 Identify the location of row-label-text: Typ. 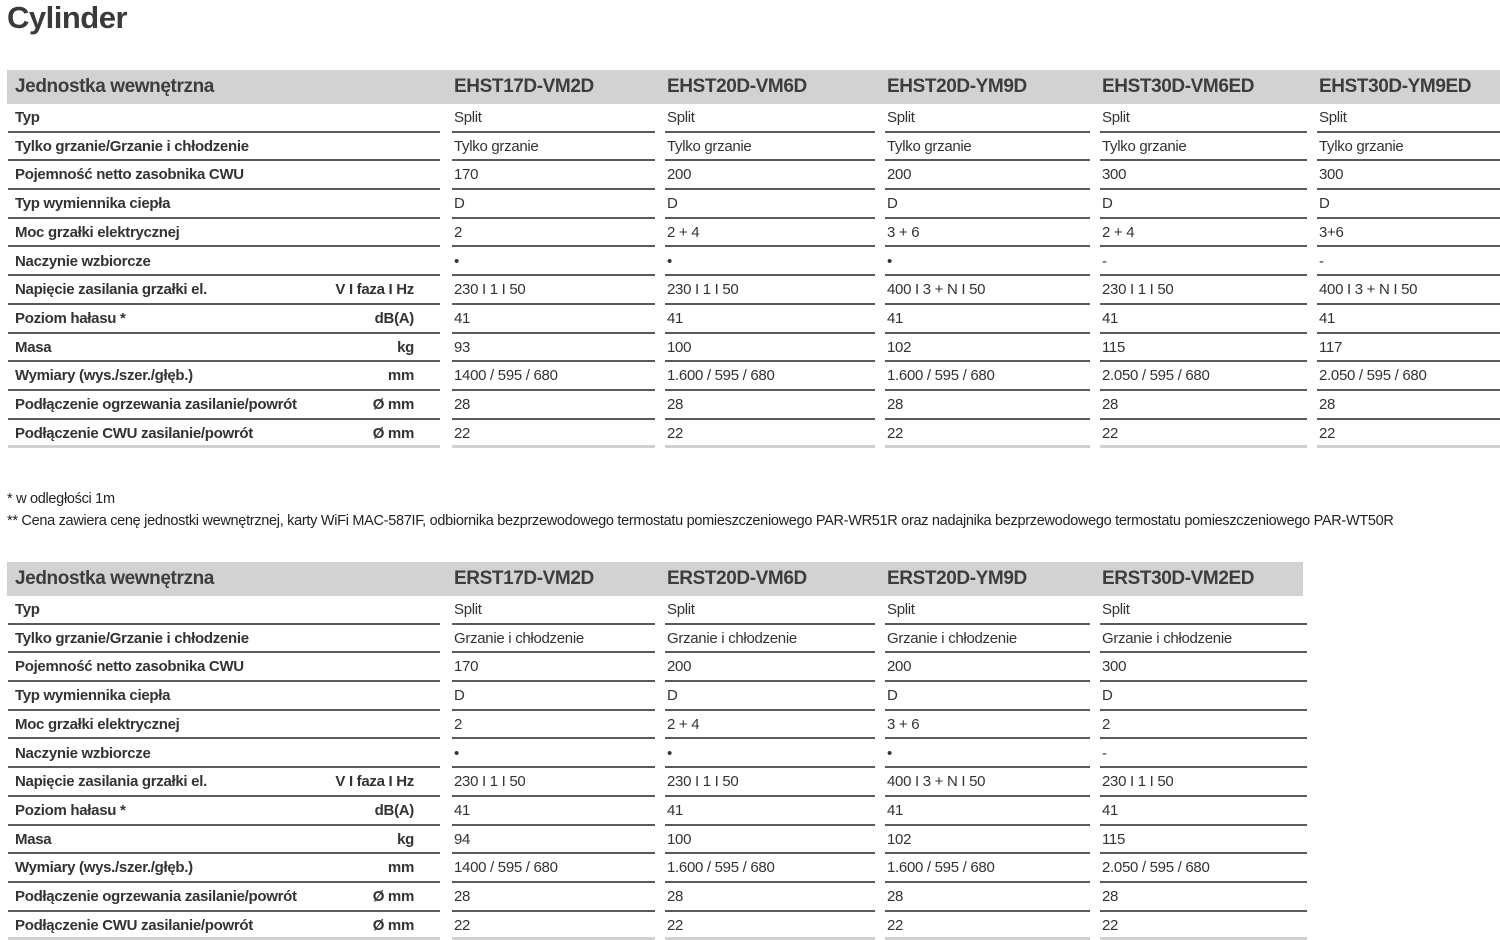
(27, 609).